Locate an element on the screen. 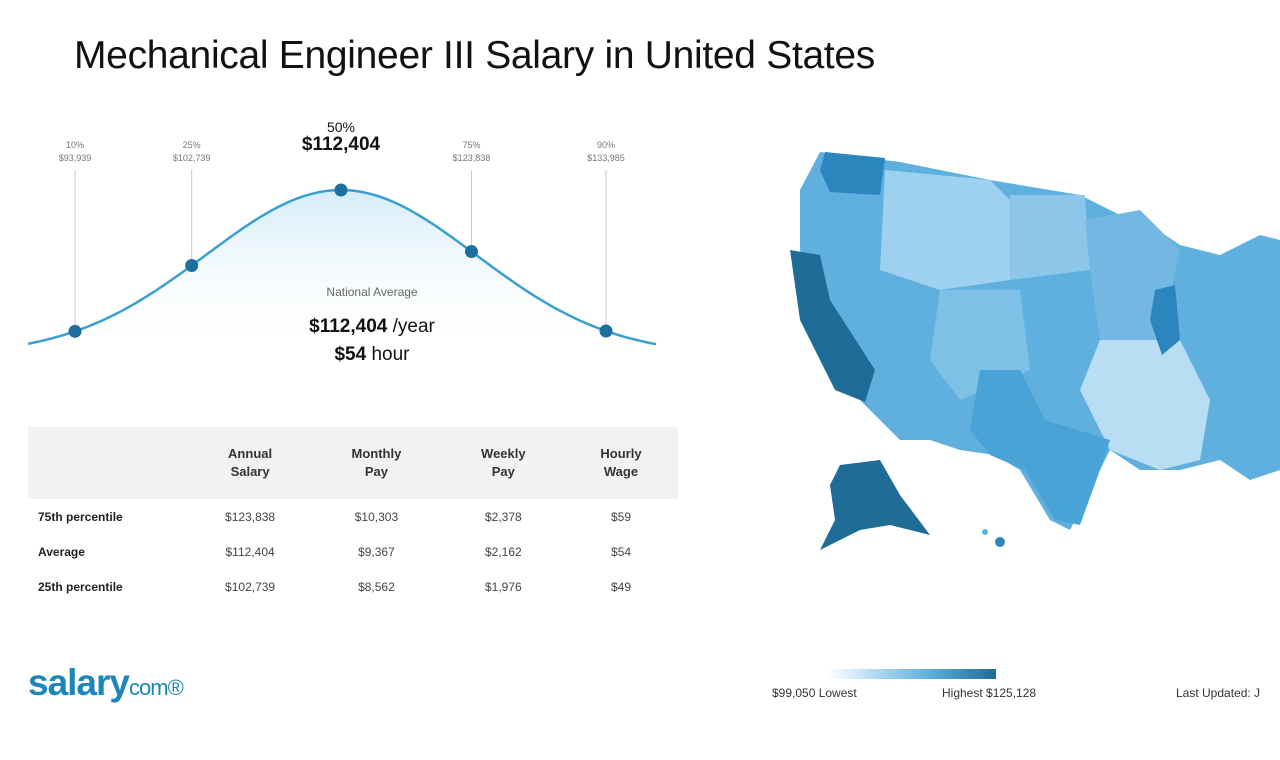 The width and height of the screenshot is (1280, 760). yearly-salary: $112,404 /year is located at coordinates (372, 326).